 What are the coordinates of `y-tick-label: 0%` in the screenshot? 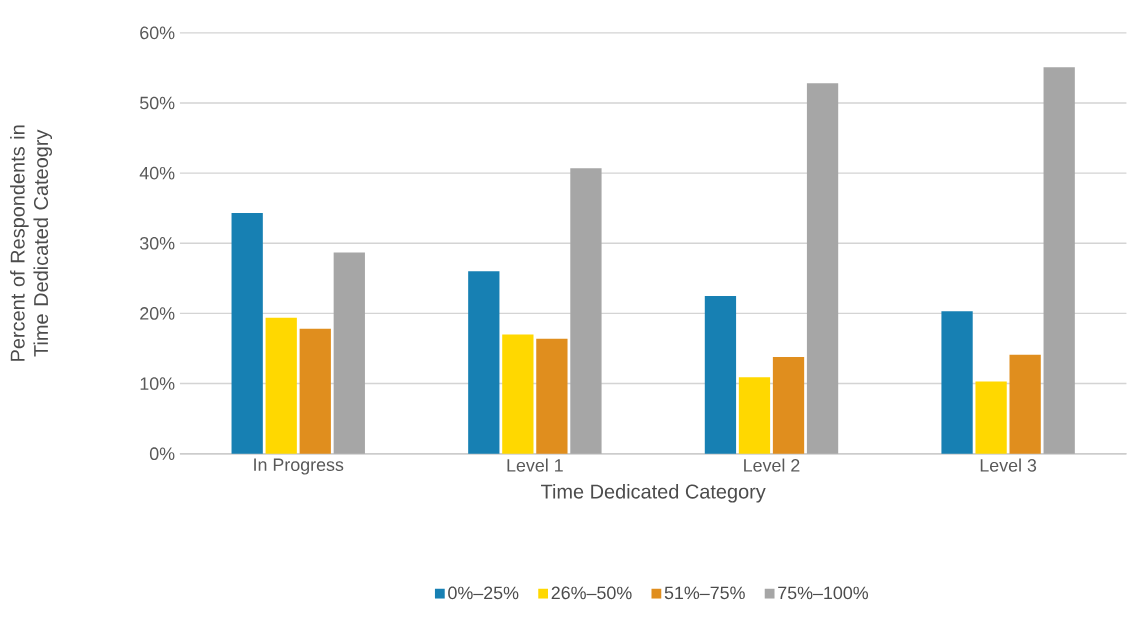 It's located at (162, 454).